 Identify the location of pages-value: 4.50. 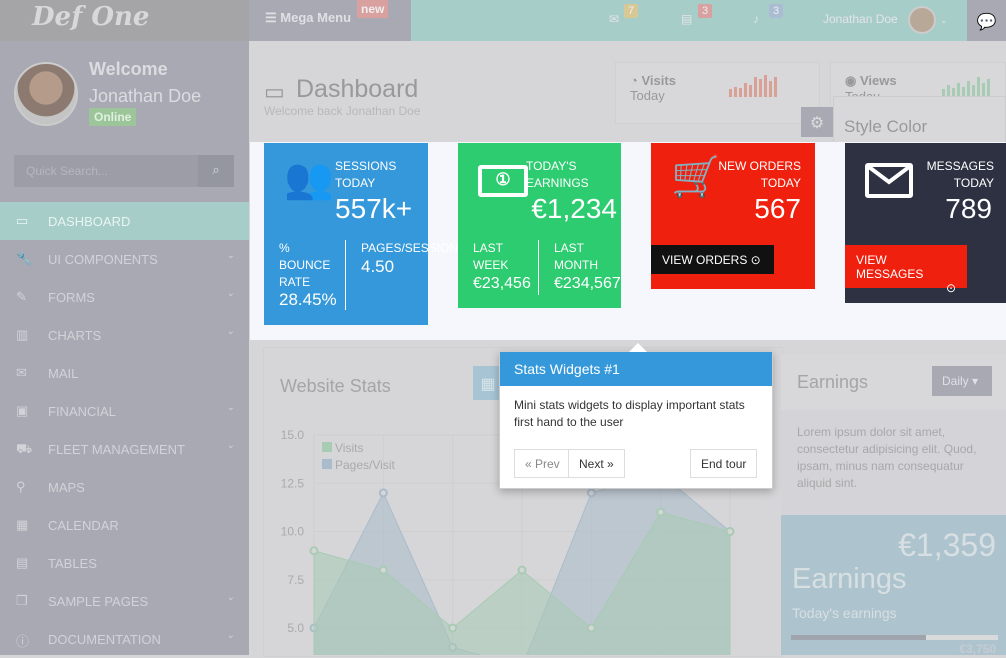
(378, 266).